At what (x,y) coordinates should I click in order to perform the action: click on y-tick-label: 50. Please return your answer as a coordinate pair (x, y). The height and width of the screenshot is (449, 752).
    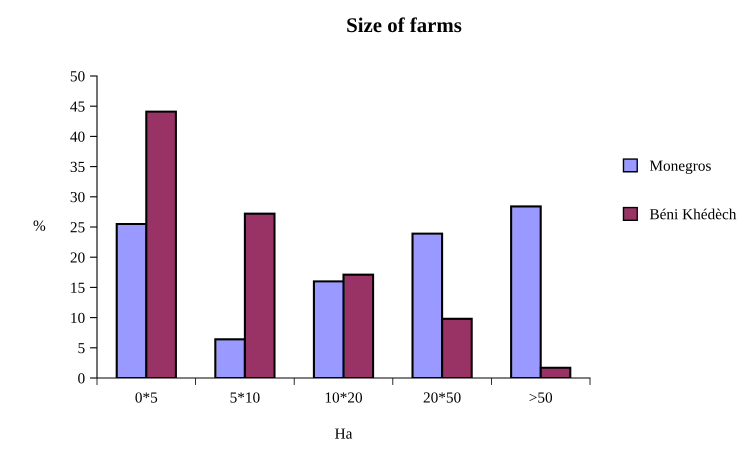
    Looking at the image, I should click on (77, 76).